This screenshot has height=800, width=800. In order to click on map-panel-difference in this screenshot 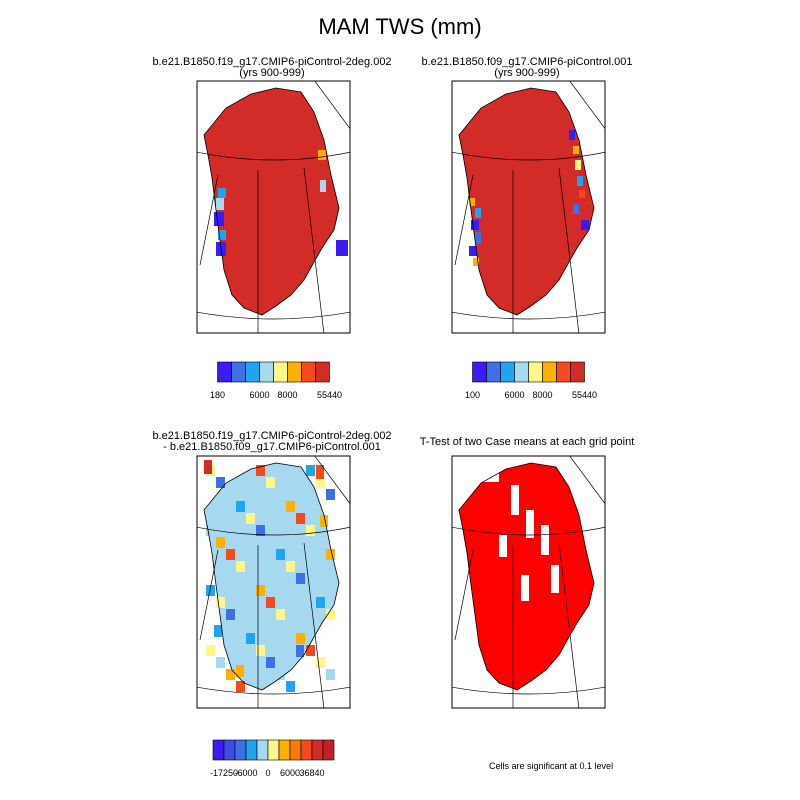, I will do `click(273, 582)`.